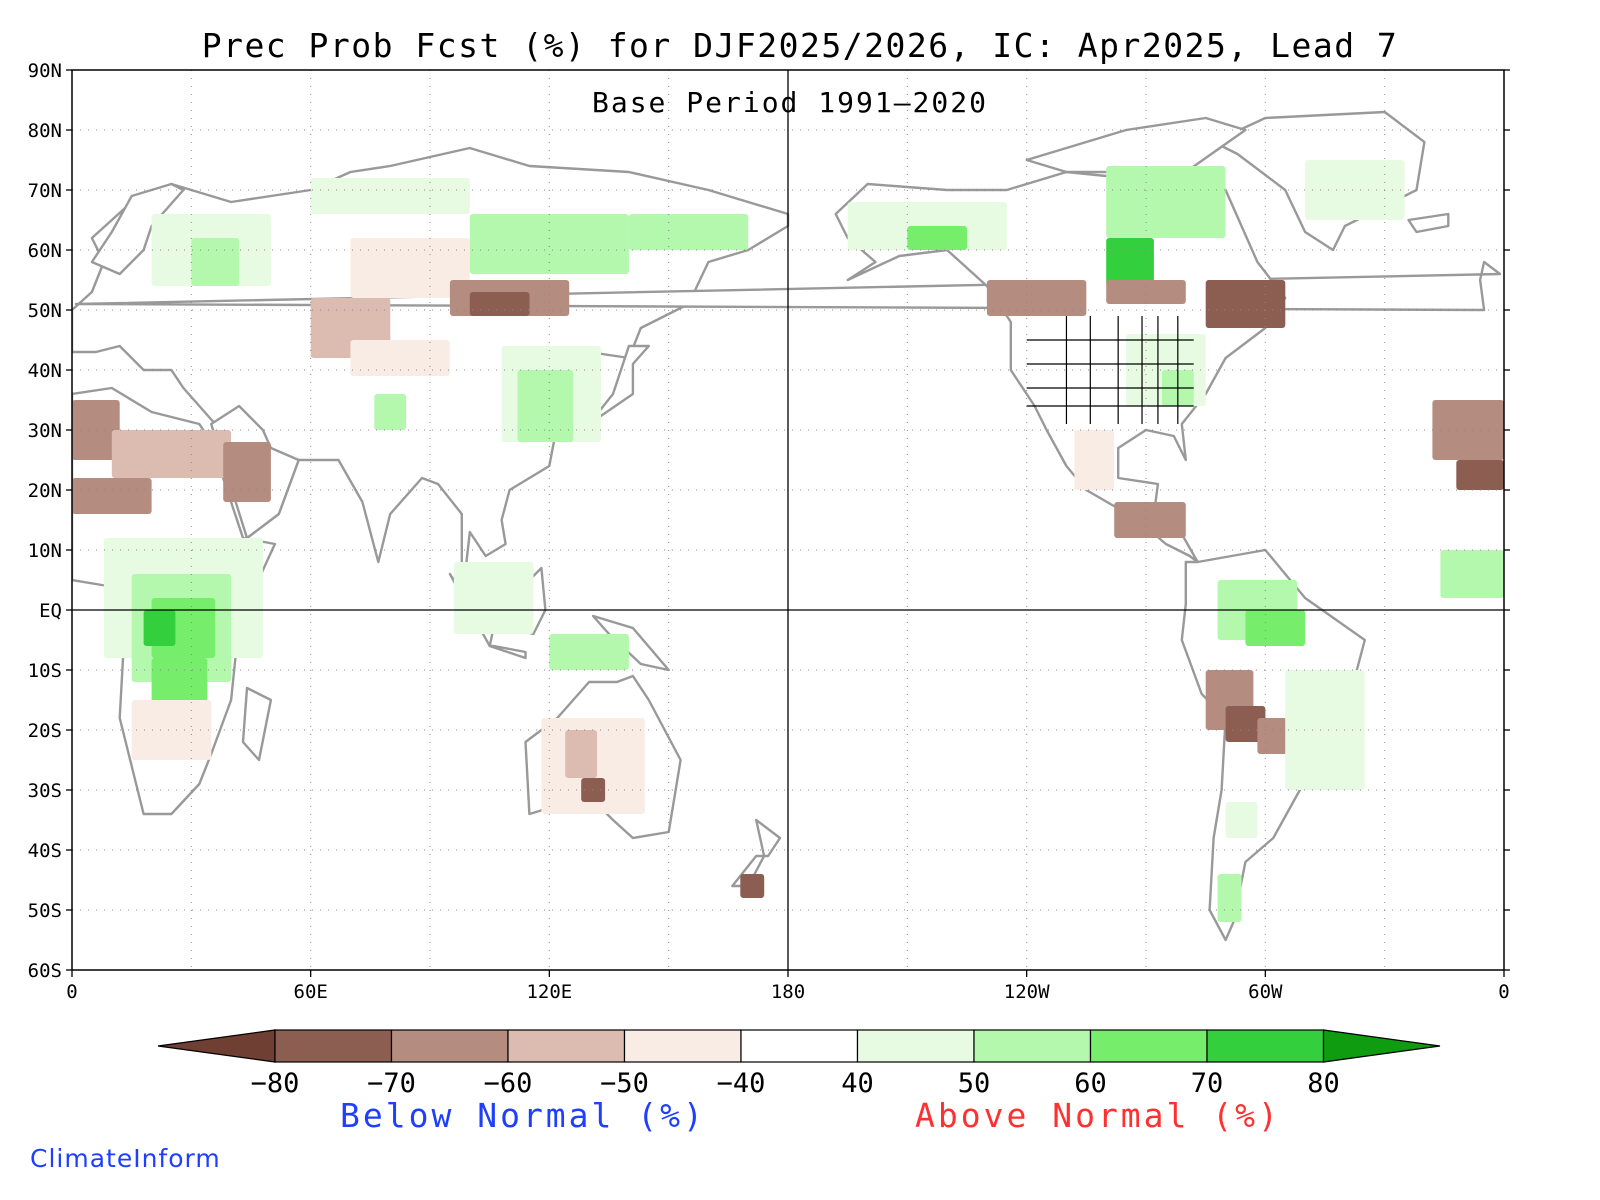 Image resolution: width=1600 pixels, height=1200 pixels. I want to click on shade-central-asia-dry, so click(400, 358).